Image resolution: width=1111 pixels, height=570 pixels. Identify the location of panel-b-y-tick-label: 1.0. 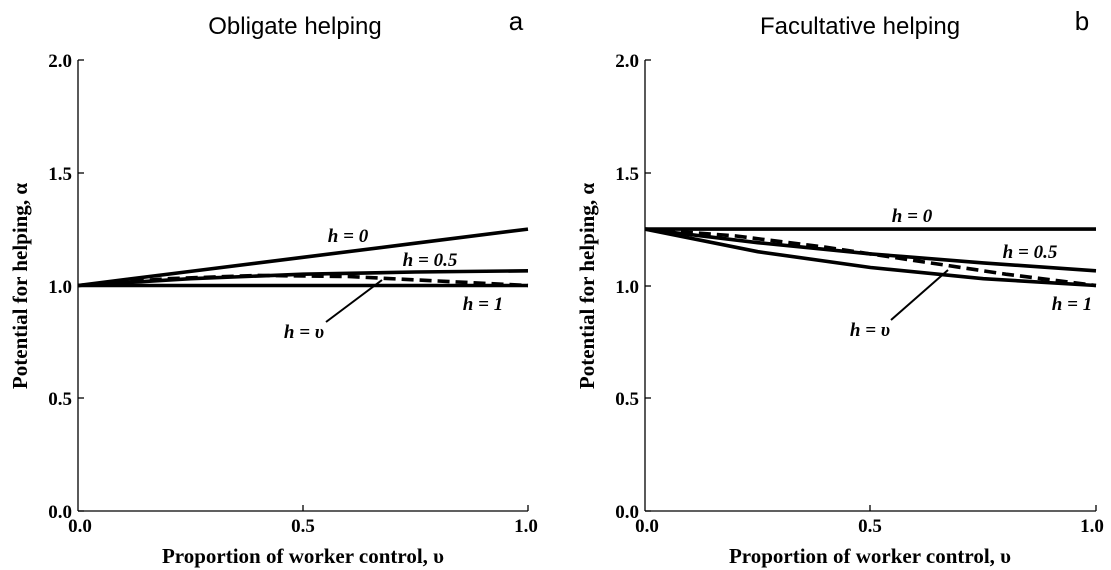
(627, 287).